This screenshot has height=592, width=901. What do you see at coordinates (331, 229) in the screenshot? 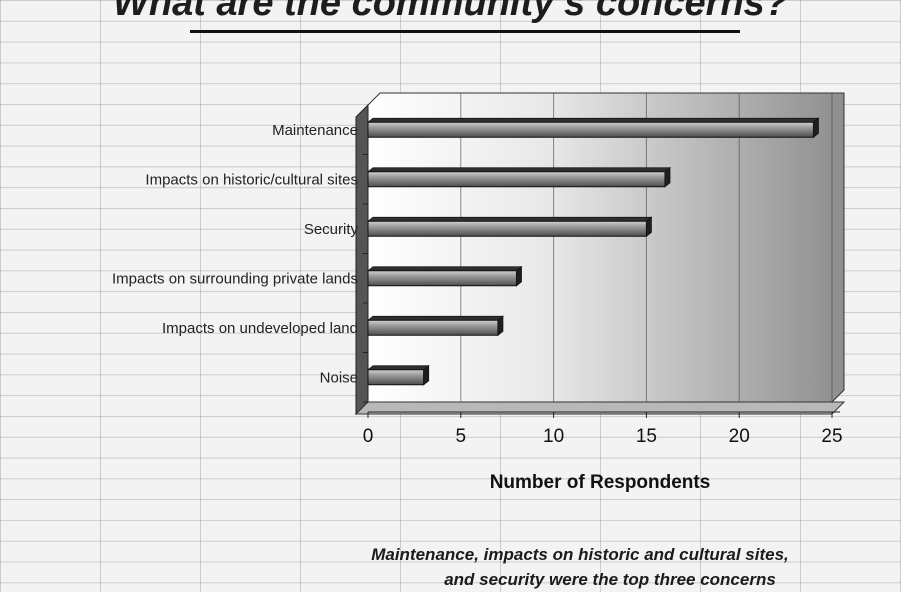
I see `category-label: Security` at bounding box center [331, 229].